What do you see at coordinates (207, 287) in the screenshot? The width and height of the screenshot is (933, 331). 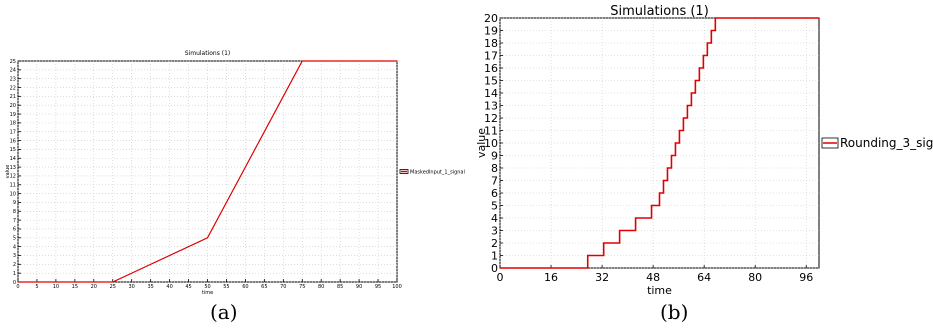 I see `chart-a-x-tick-label: 50` at bounding box center [207, 287].